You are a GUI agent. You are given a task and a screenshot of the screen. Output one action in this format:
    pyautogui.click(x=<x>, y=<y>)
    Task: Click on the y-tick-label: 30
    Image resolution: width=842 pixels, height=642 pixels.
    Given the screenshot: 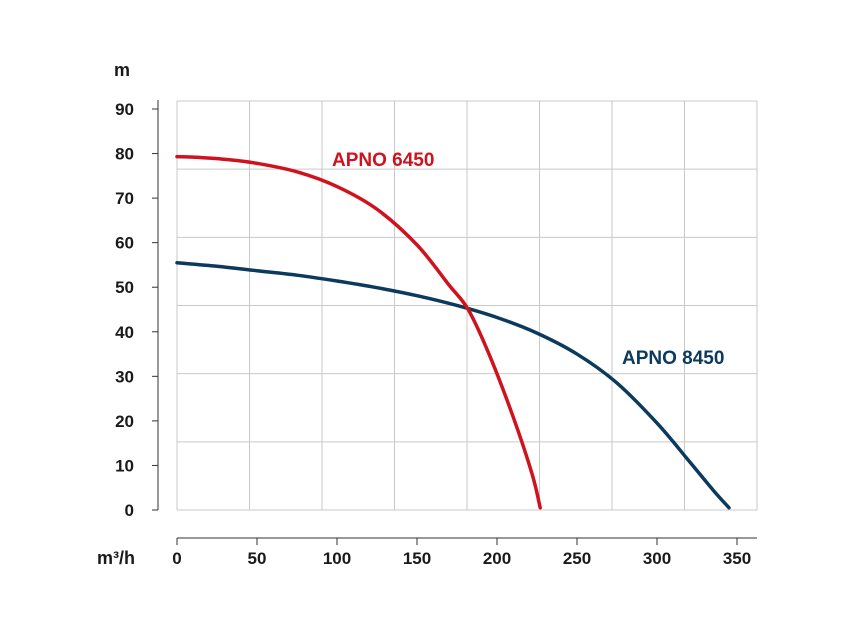 What is the action you would take?
    pyautogui.click(x=124, y=376)
    